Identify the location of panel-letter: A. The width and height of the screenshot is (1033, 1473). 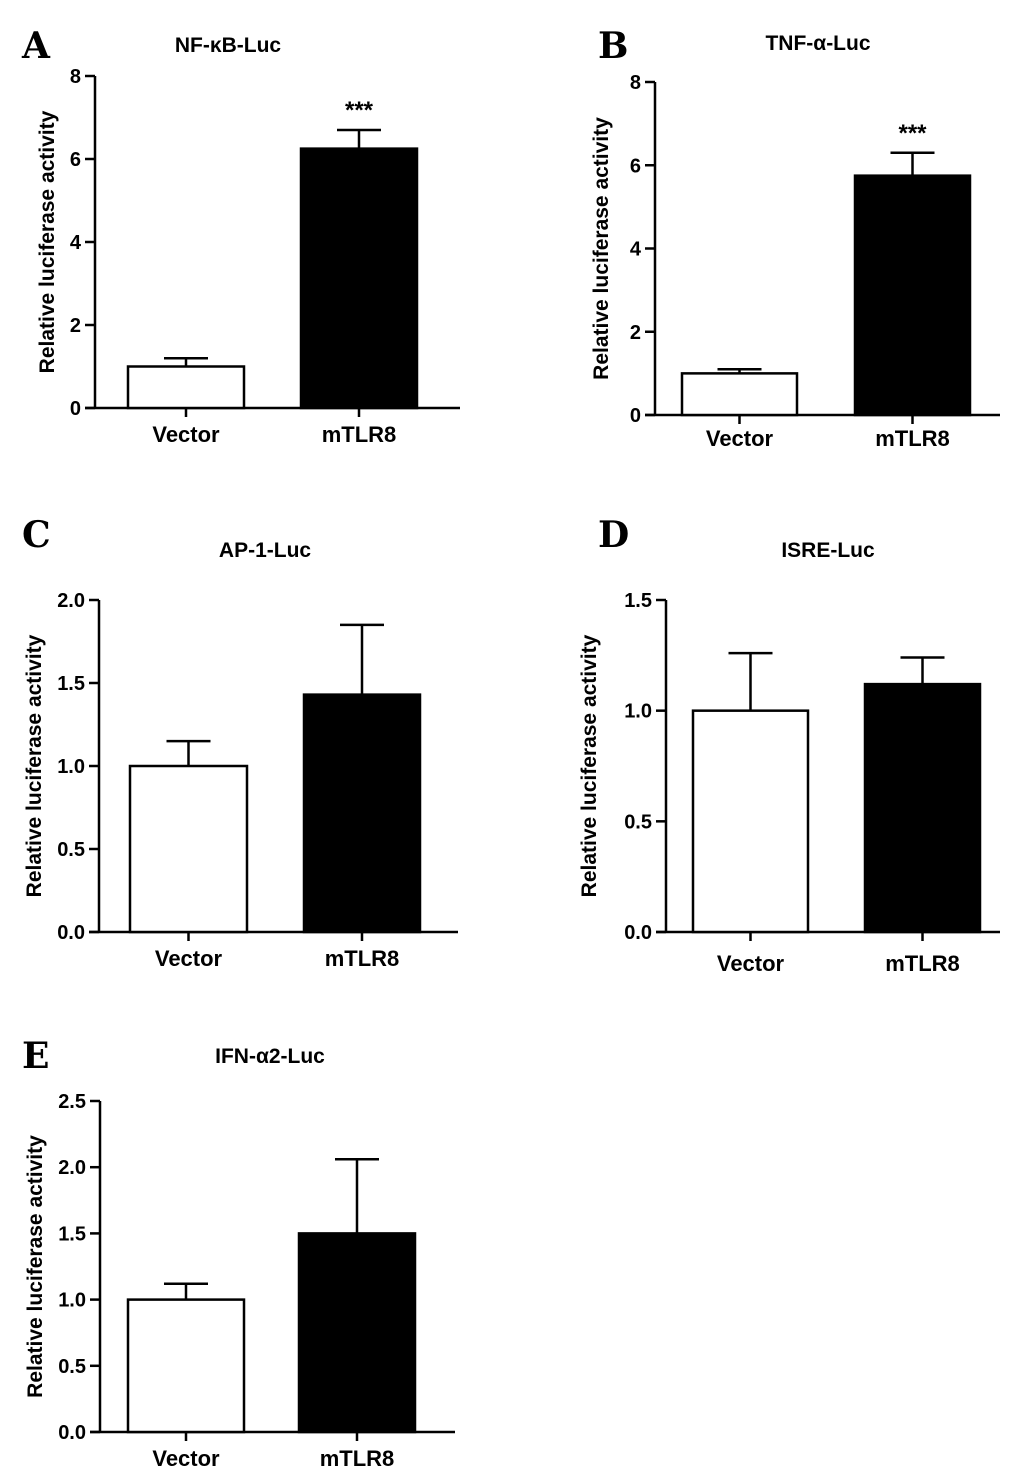
(36, 46).